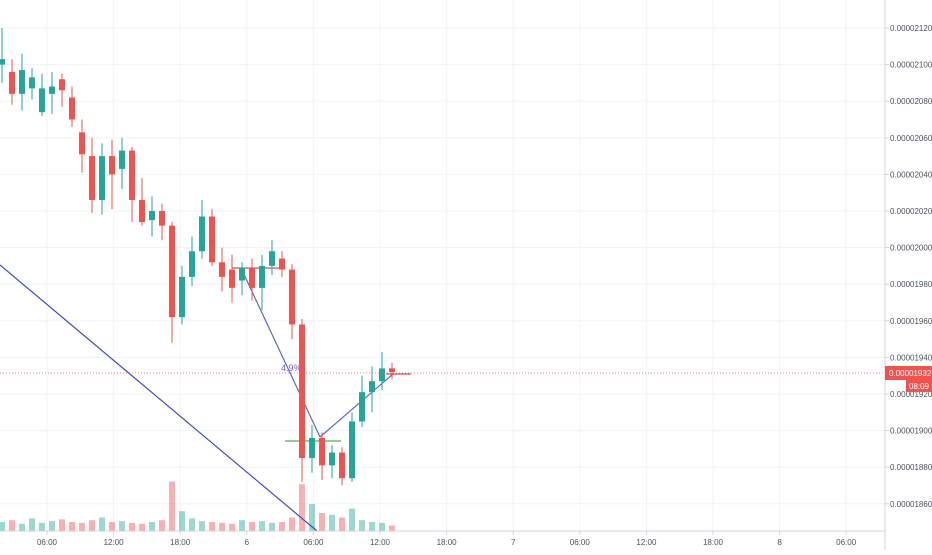  Describe the element at coordinates (291, 368) in the screenshot. I see `measure-percent-label: 4.9%` at that location.